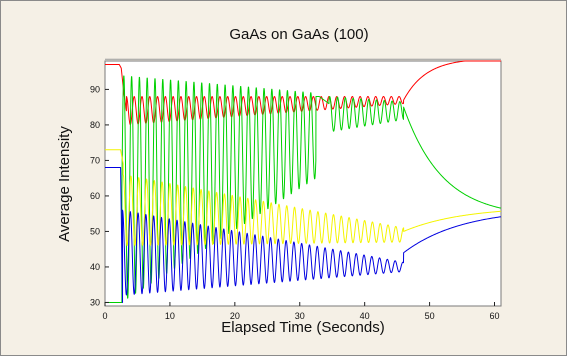 The height and width of the screenshot is (356, 567). I want to click on y-tick-label: 30, so click(95, 302).